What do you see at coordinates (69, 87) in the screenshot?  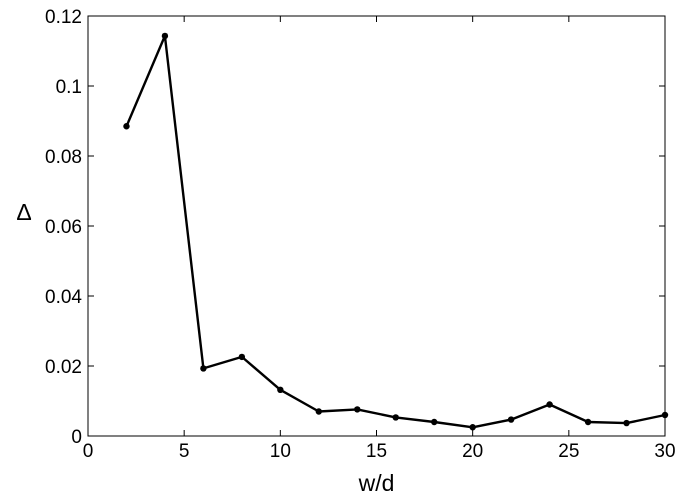 I see `y-tick-label: 0.1` at bounding box center [69, 87].